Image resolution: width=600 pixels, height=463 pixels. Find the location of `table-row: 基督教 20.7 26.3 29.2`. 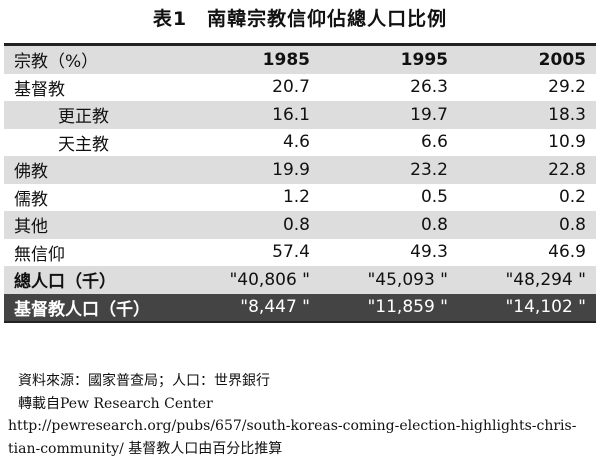

table-row: 基督教 20.7 26.3 29.2 is located at coordinates (300, 88).